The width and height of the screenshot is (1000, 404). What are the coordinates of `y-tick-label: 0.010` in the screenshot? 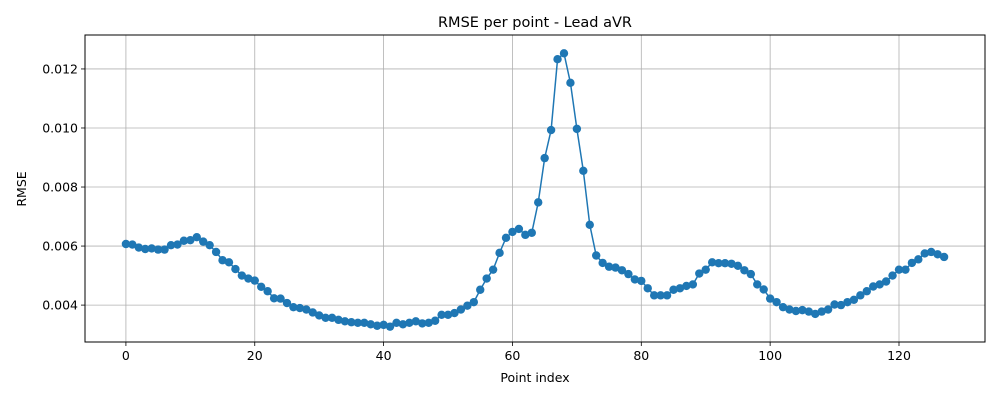 It's located at (60, 127).